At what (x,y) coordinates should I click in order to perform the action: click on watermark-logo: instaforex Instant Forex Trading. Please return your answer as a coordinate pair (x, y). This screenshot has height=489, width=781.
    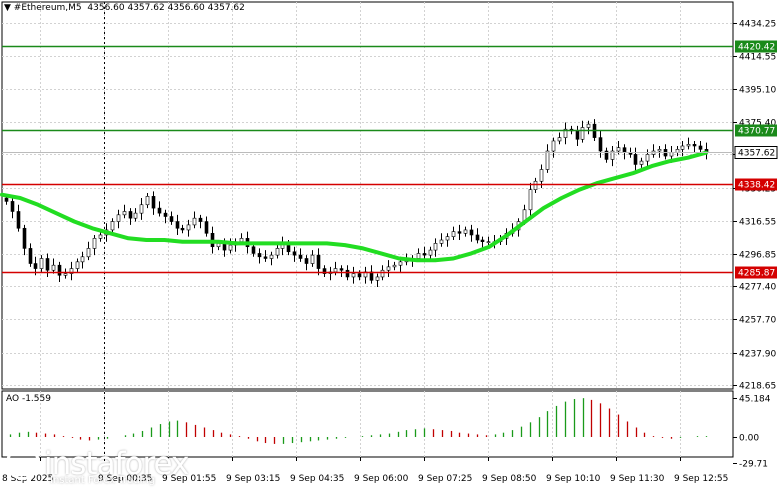
    Looking at the image, I should click on (94, 465).